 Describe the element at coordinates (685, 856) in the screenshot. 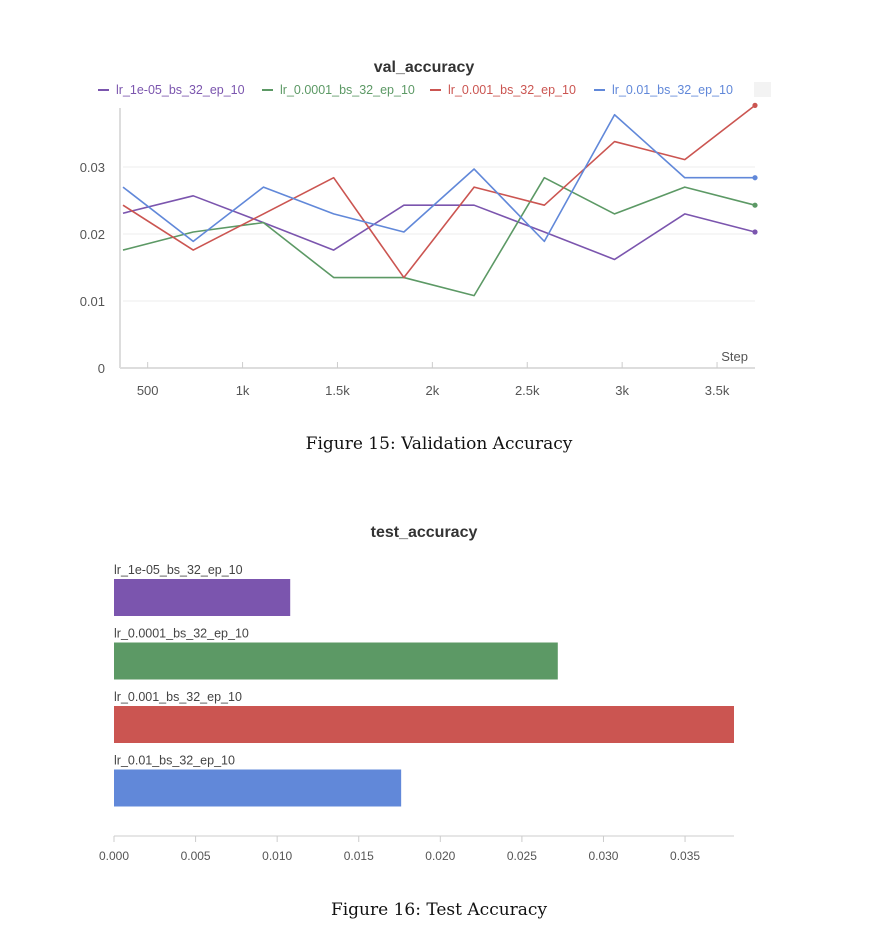

I see `x-tick-label: 0.035` at that location.